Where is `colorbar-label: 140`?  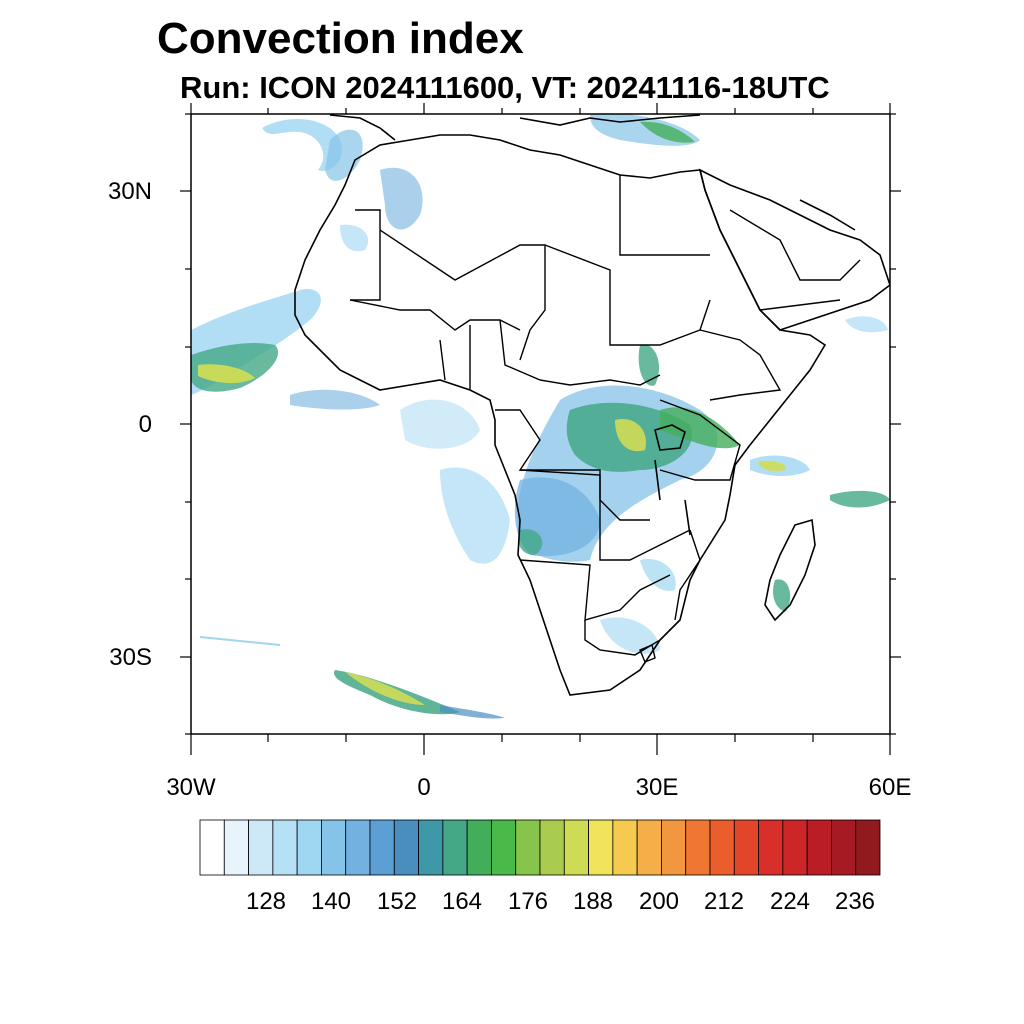
colorbar-label: 140 is located at coordinates (331, 901).